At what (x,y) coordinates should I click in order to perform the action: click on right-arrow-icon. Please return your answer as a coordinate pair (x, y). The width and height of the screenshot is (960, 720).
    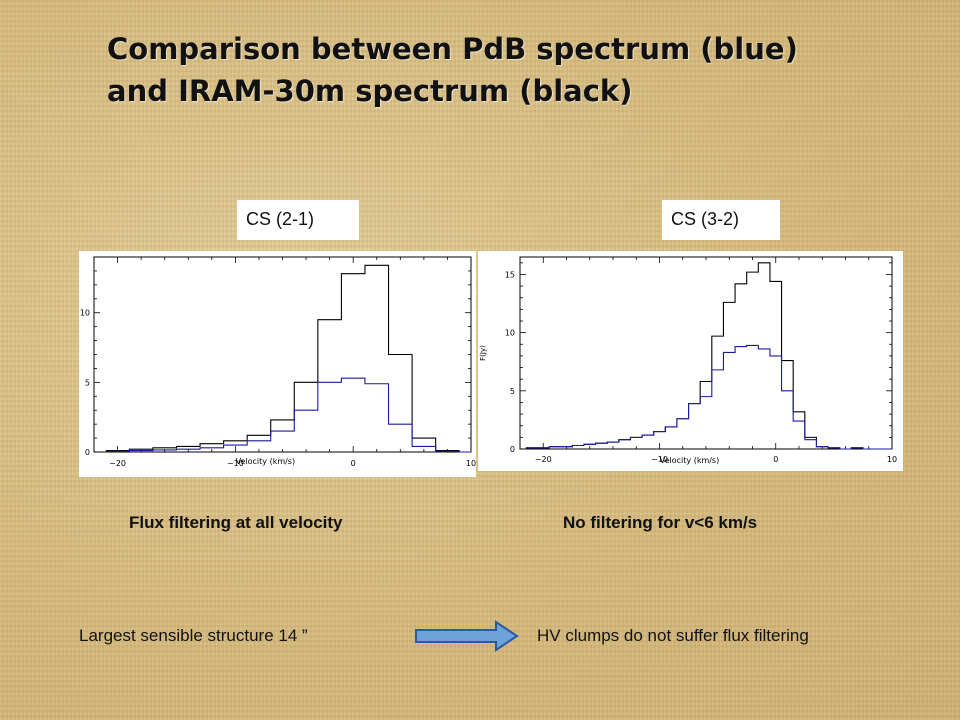
    Looking at the image, I should click on (467, 636).